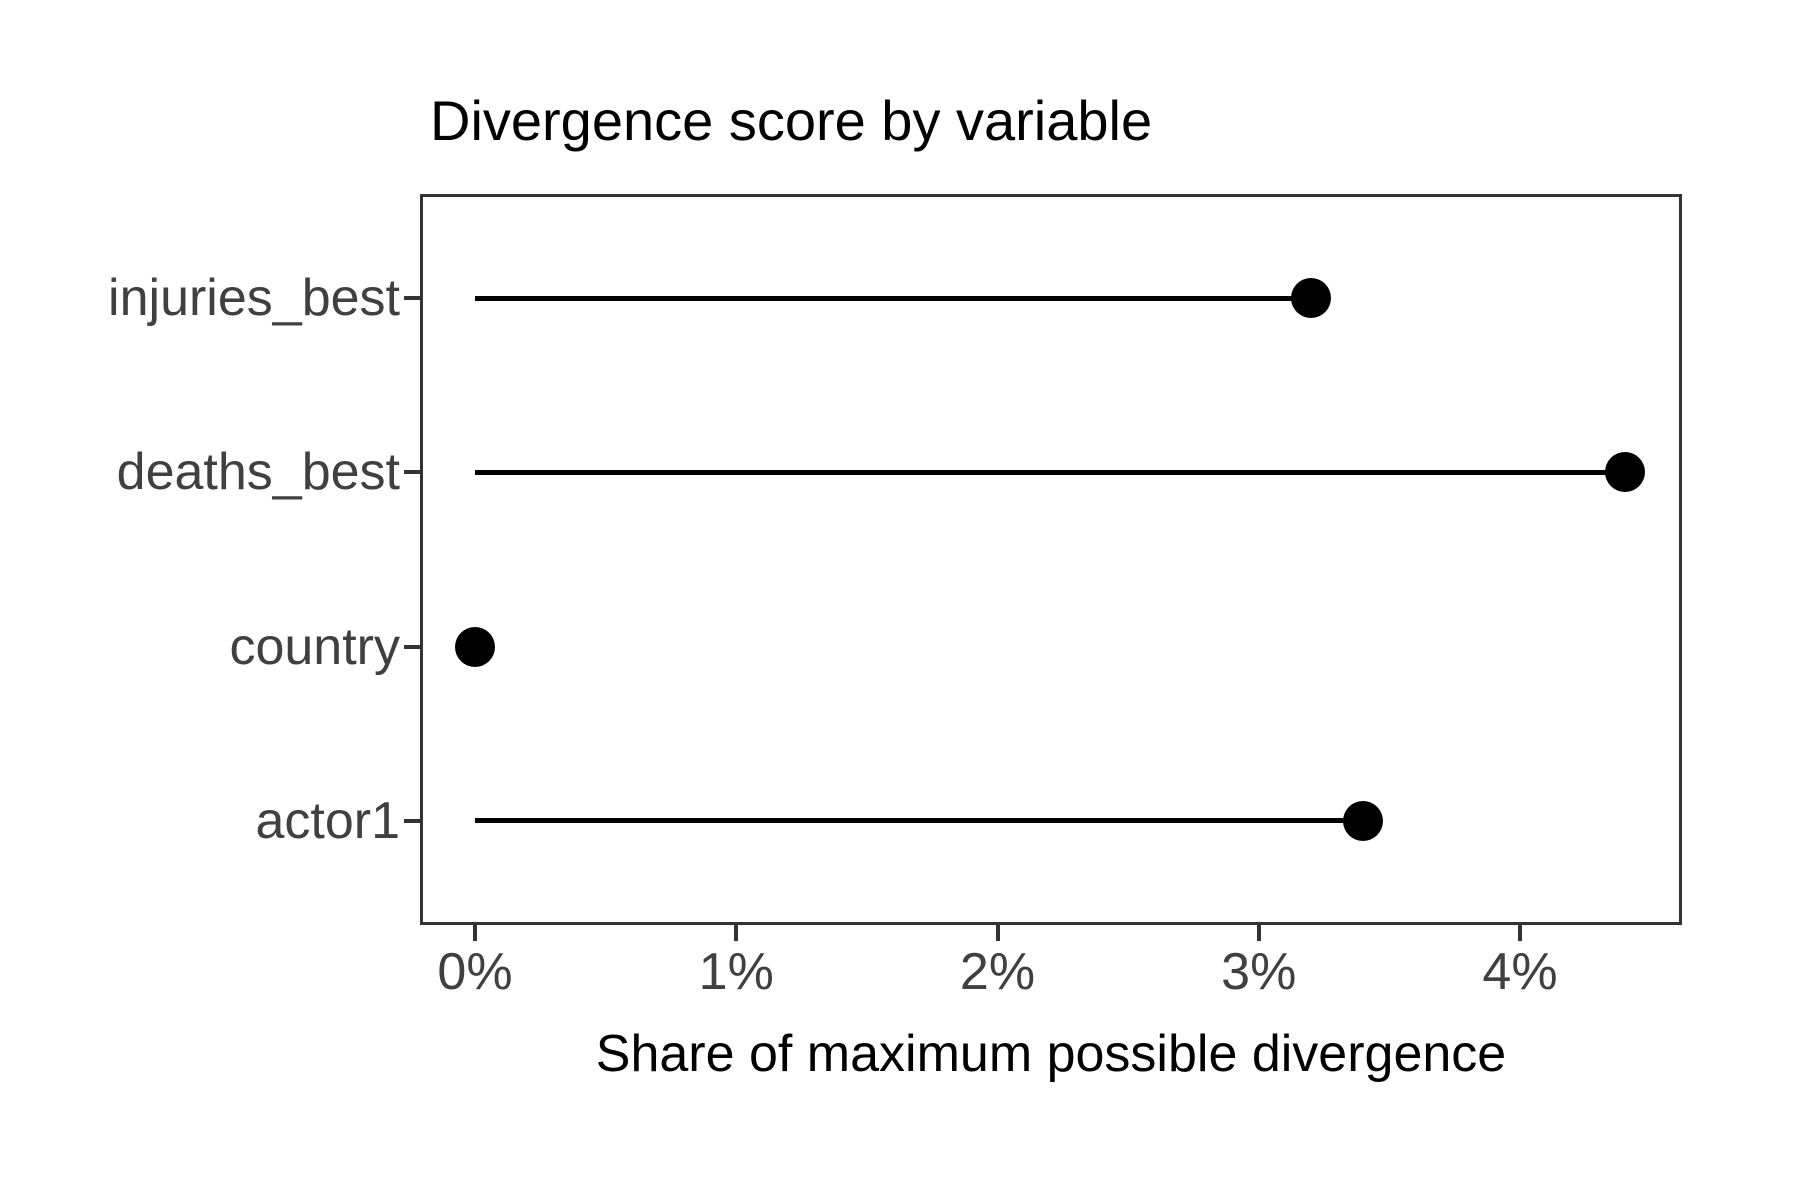 Image resolution: width=1800 pixels, height=1200 pixels. What do you see at coordinates (1259, 972) in the screenshot?
I see `x-axis-tick-label: 3%` at bounding box center [1259, 972].